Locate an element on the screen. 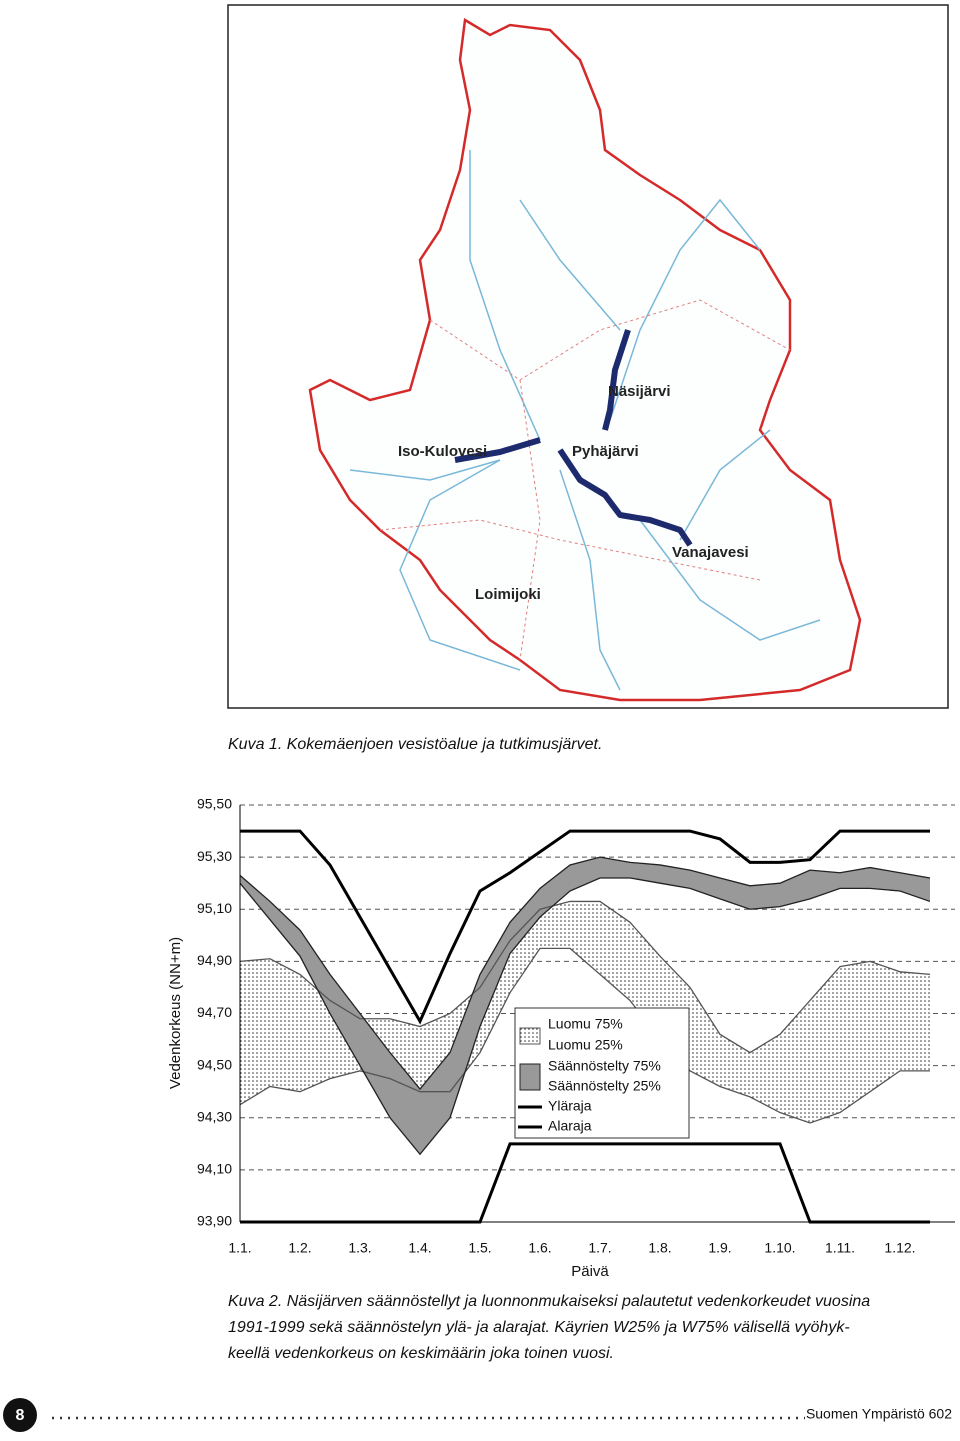 Image resolution: width=960 pixels, height=1441 pixels. y-tick-label: 94,70 is located at coordinates (214, 1012).